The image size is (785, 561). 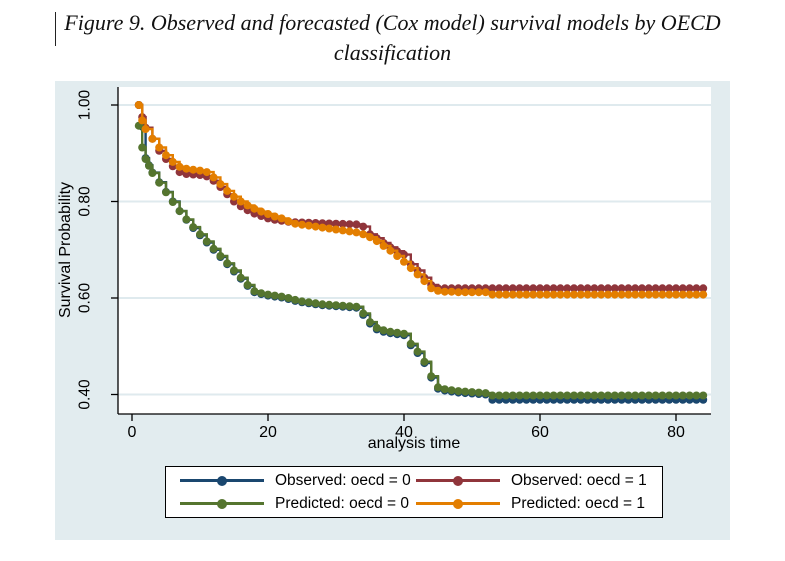 What do you see at coordinates (85, 105) in the screenshot?
I see `svg-text: 1.00` at bounding box center [85, 105].